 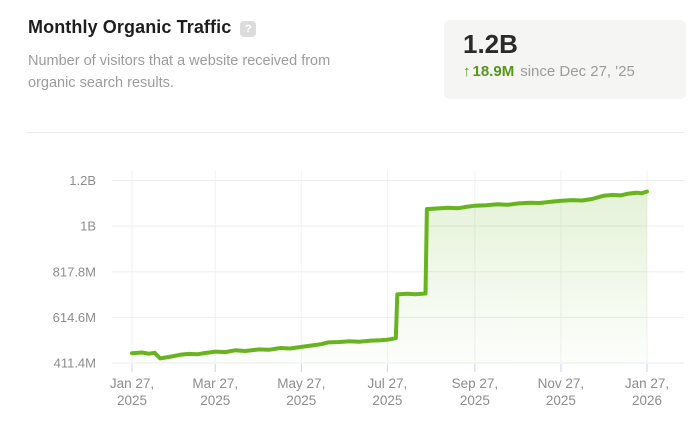 I want to click on x-axis-label: Sep 27,, so click(x=475, y=383).